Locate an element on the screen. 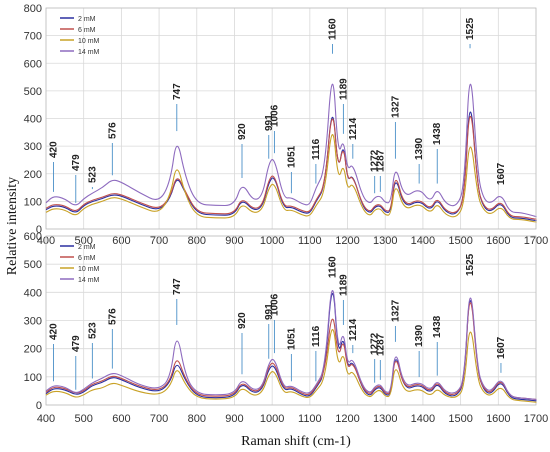  x-tick-label: 700 is located at coordinates (159, 419).